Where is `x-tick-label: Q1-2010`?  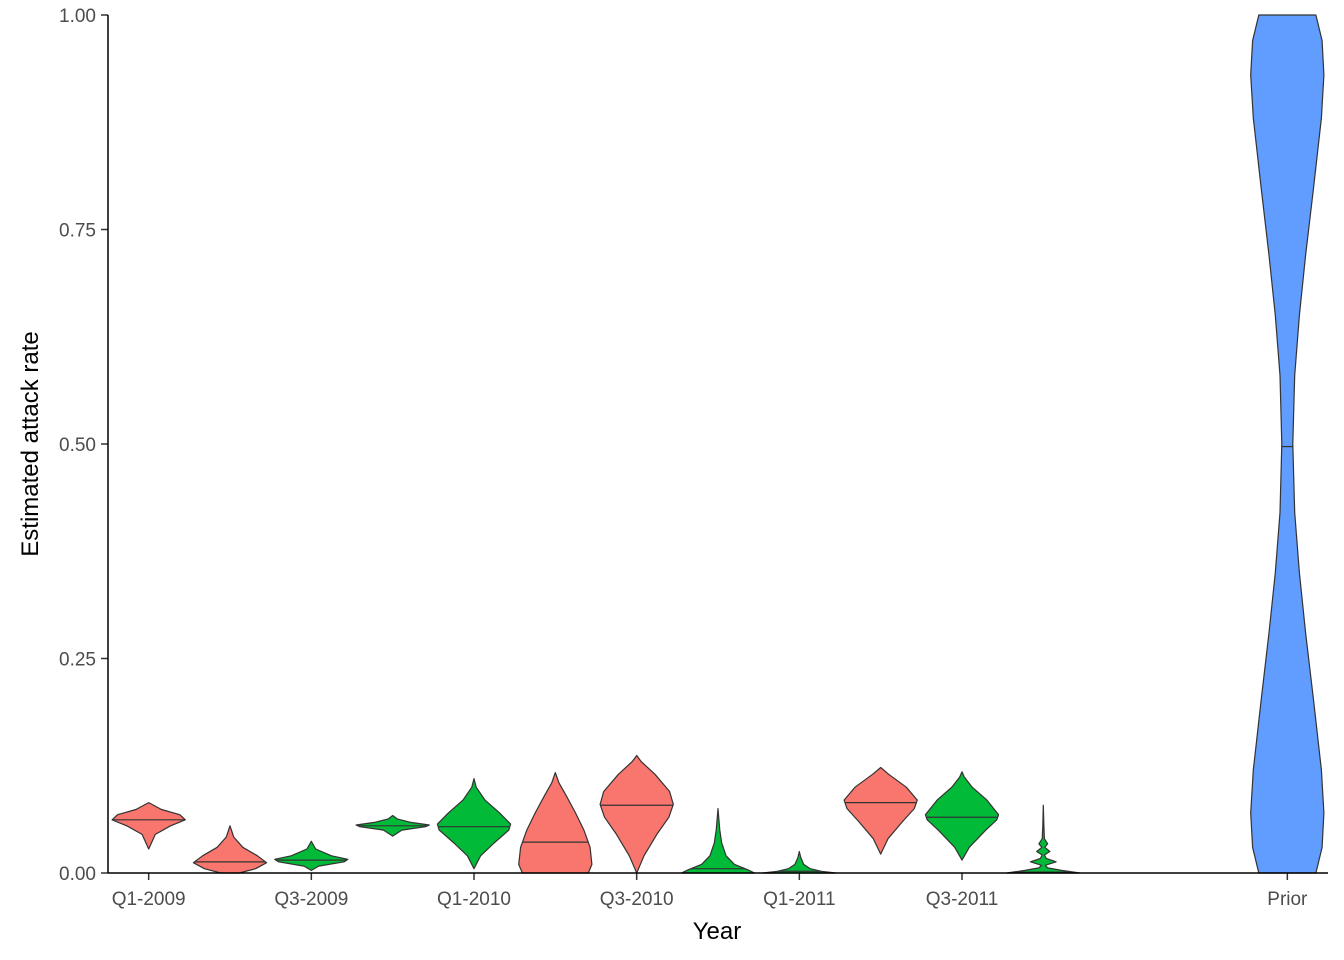
x-tick-label: Q1-2010 is located at coordinates (474, 899).